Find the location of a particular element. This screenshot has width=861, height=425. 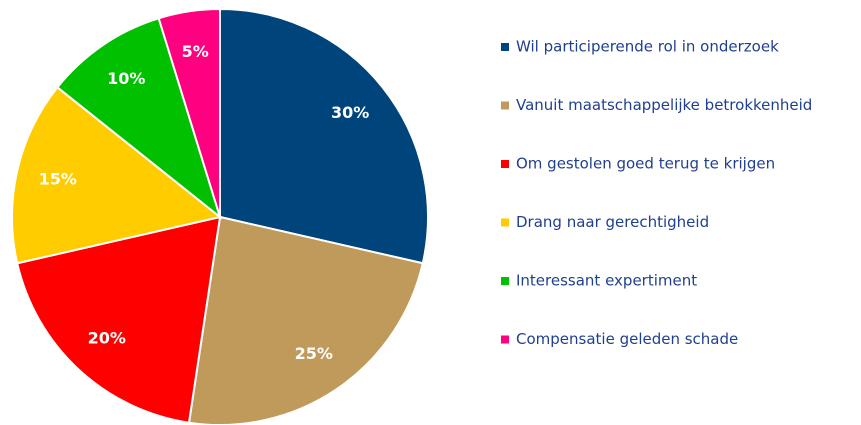

data-label: 30% is located at coordinates (350, 112).